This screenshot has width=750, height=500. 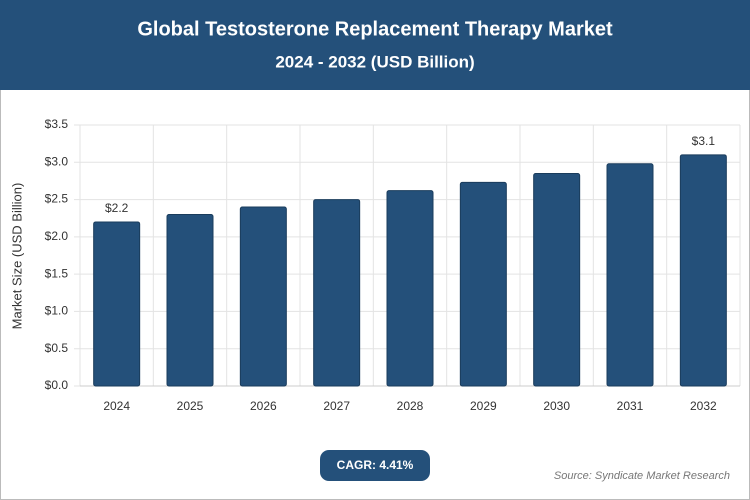 I want to click on x-tick-label: 2026, so click(x=263, y=406).